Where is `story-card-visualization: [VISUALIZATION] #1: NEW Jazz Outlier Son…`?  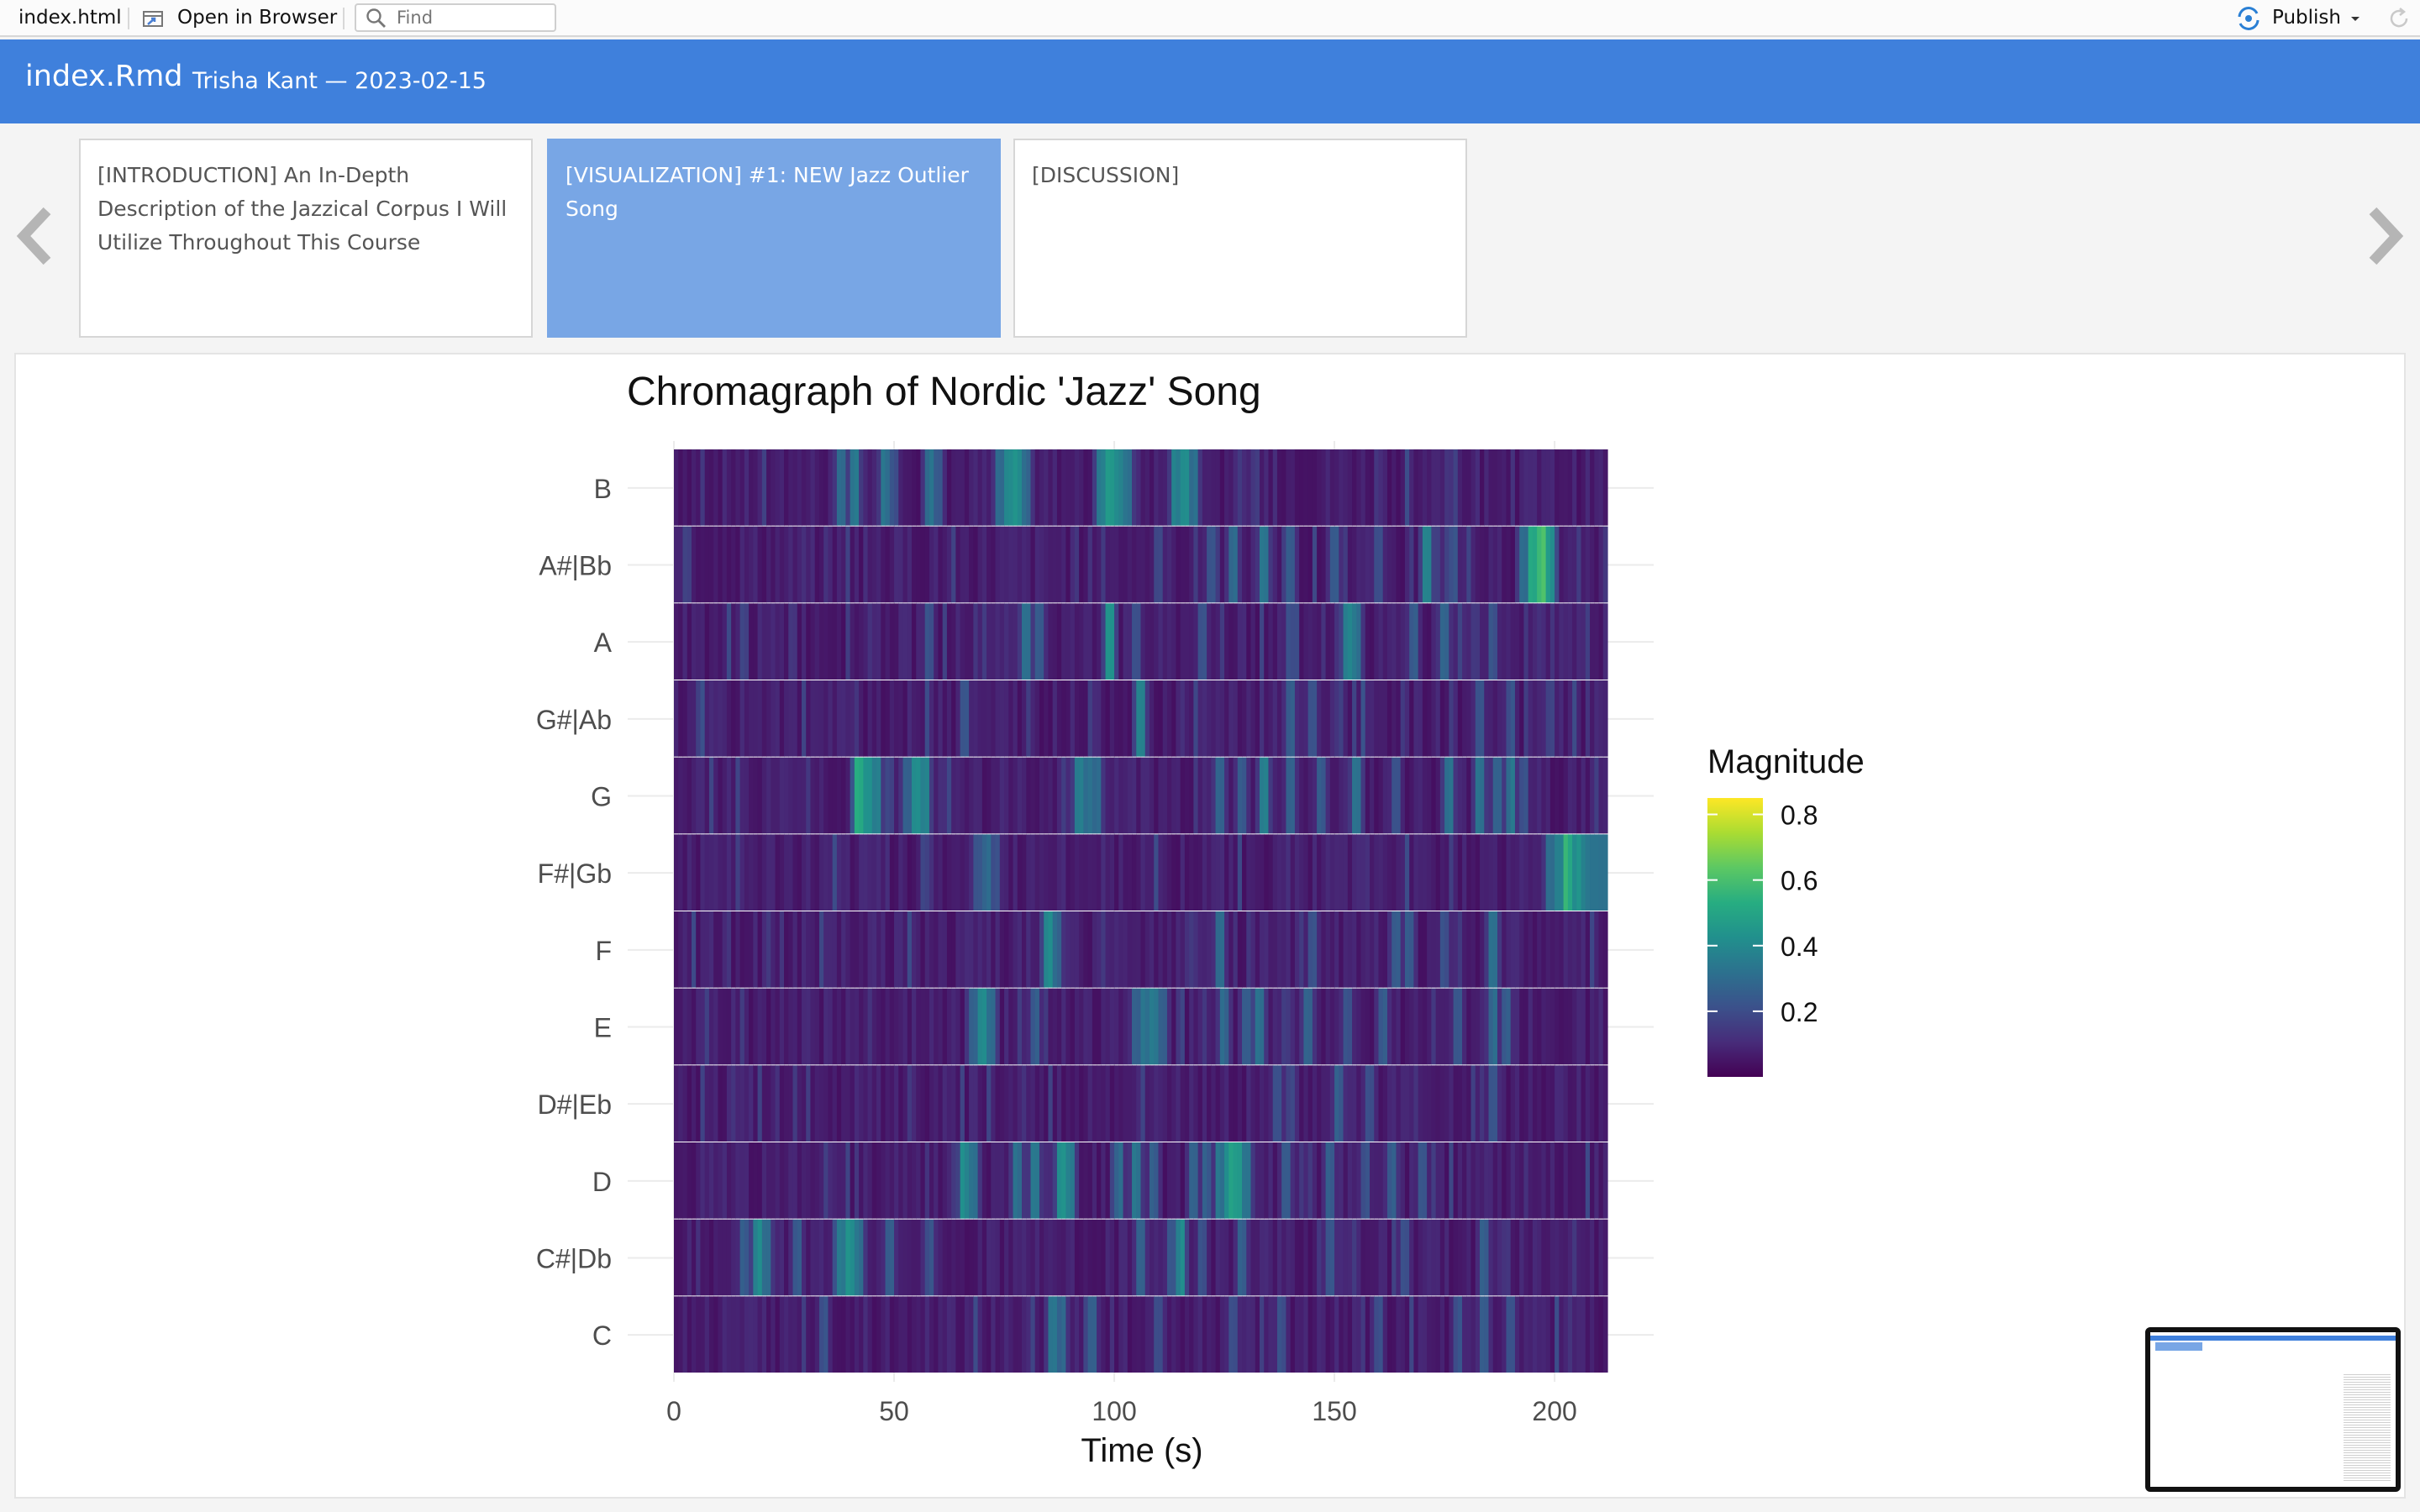 story-card-visualization: [VISUALIZATION] #1: NEW Jazz Outlier Son… is located at coordinates (774, 238).